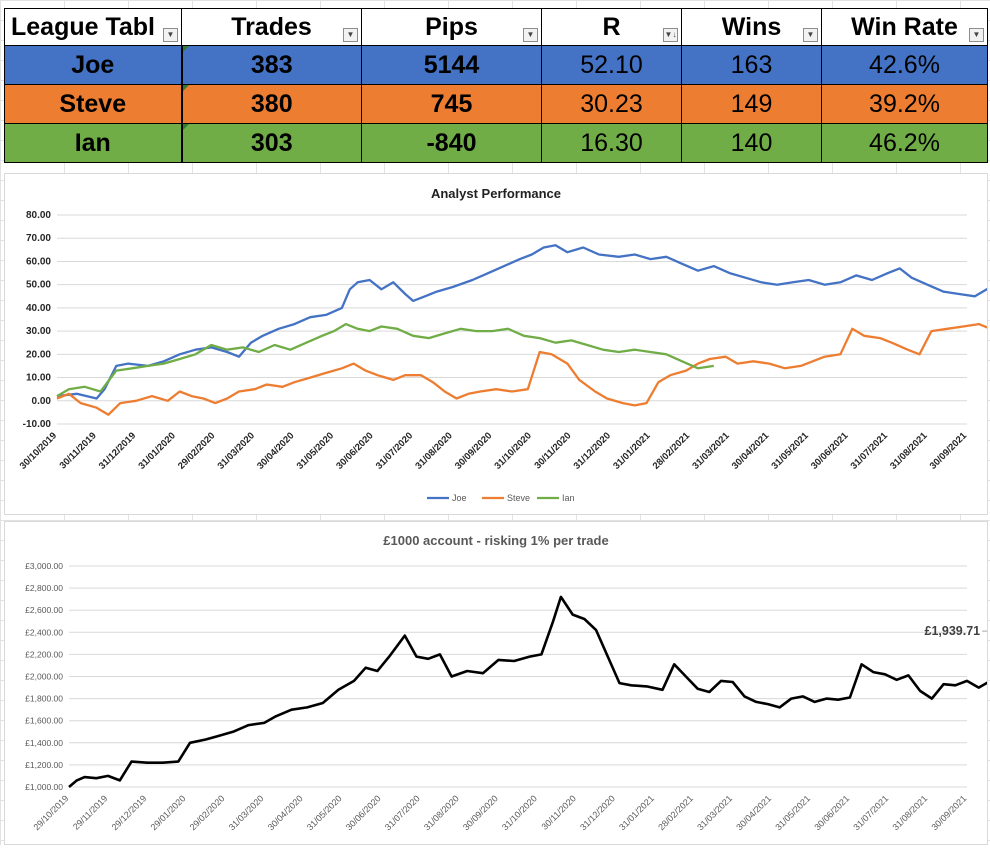 The image size is (990, 849). I want to click on y-tick-label: £1,800.00, so click(44, 699).